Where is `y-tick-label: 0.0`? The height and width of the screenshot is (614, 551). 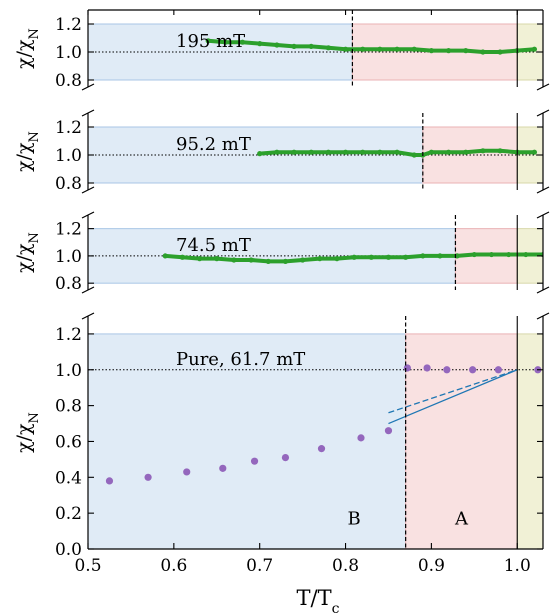
y-tick-label: 0.0 is located at coordinates (68, 550).